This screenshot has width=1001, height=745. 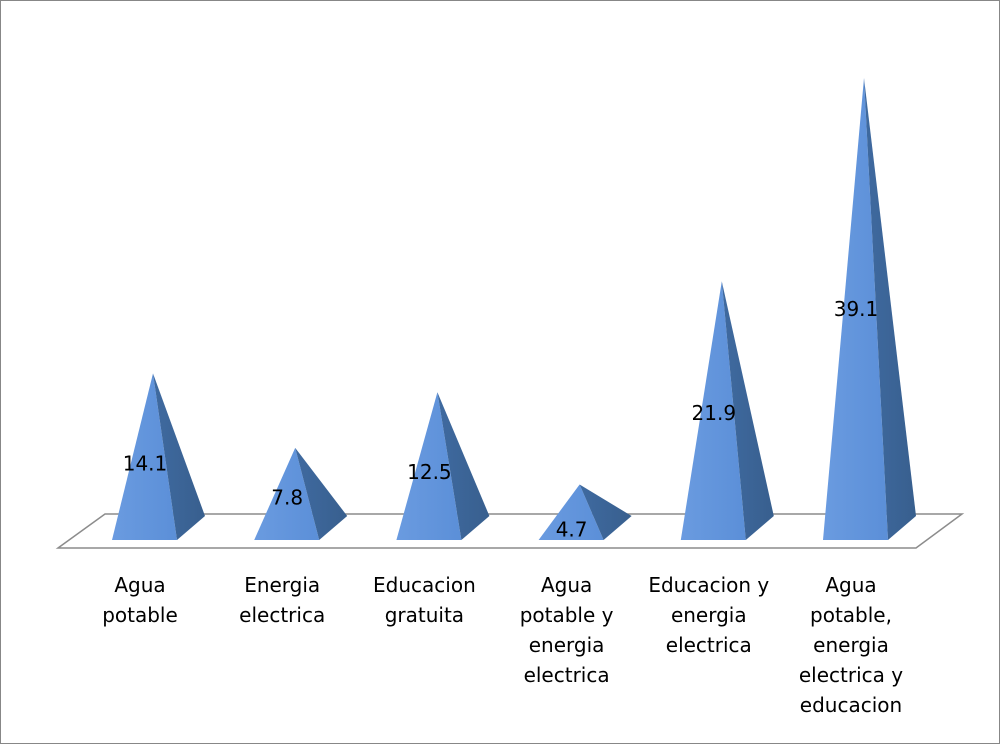 What do you see at coordinates (424, 585) in the screenshot?
I see `category-label: Educacion` at bounding box center [424, 585].